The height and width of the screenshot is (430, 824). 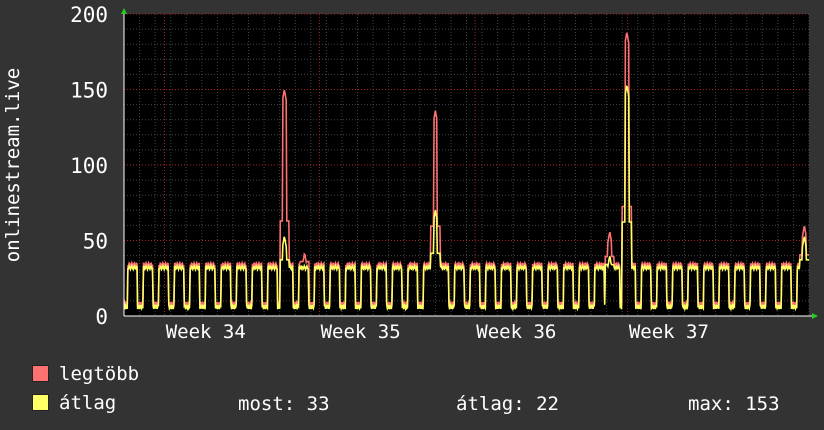 I want to click on y-tick-label: 0, so click(x=101, y=317).